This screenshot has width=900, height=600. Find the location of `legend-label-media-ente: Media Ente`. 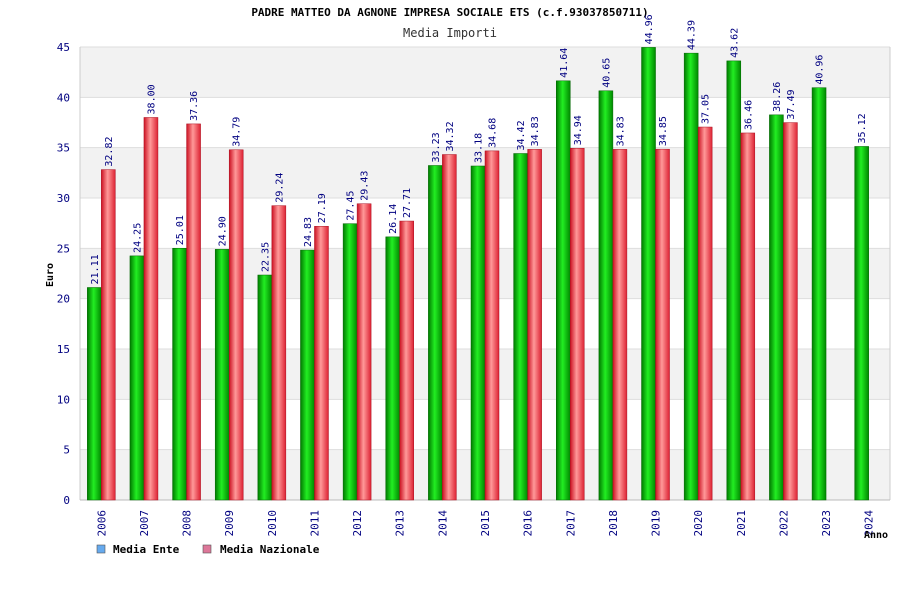

legend-label-media-ente: Media Ente is located at coordinates (146, 549).